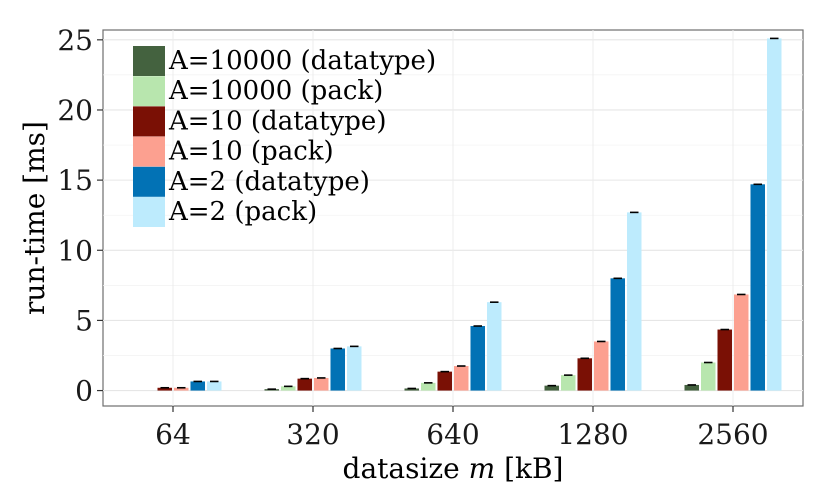  What do you see at coordinates (275, 91) in the screenshot?
I see `legend-label: A=10000 (pack)` at bounding box center [275, 91].